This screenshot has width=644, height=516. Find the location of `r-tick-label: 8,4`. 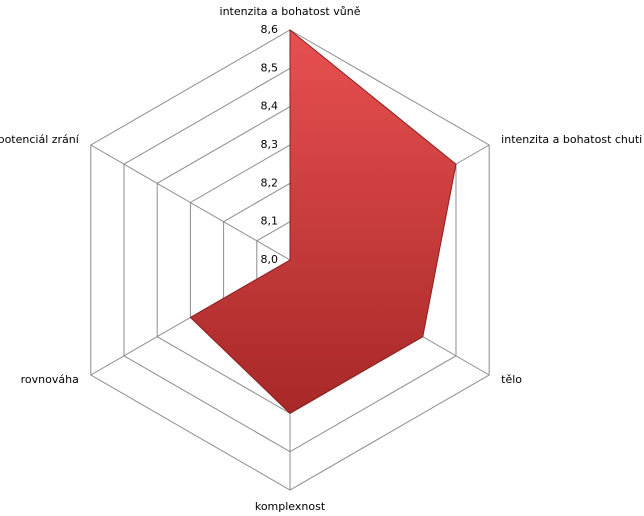

r-tick-label: 8,4 is located at coordinates (270, 106).